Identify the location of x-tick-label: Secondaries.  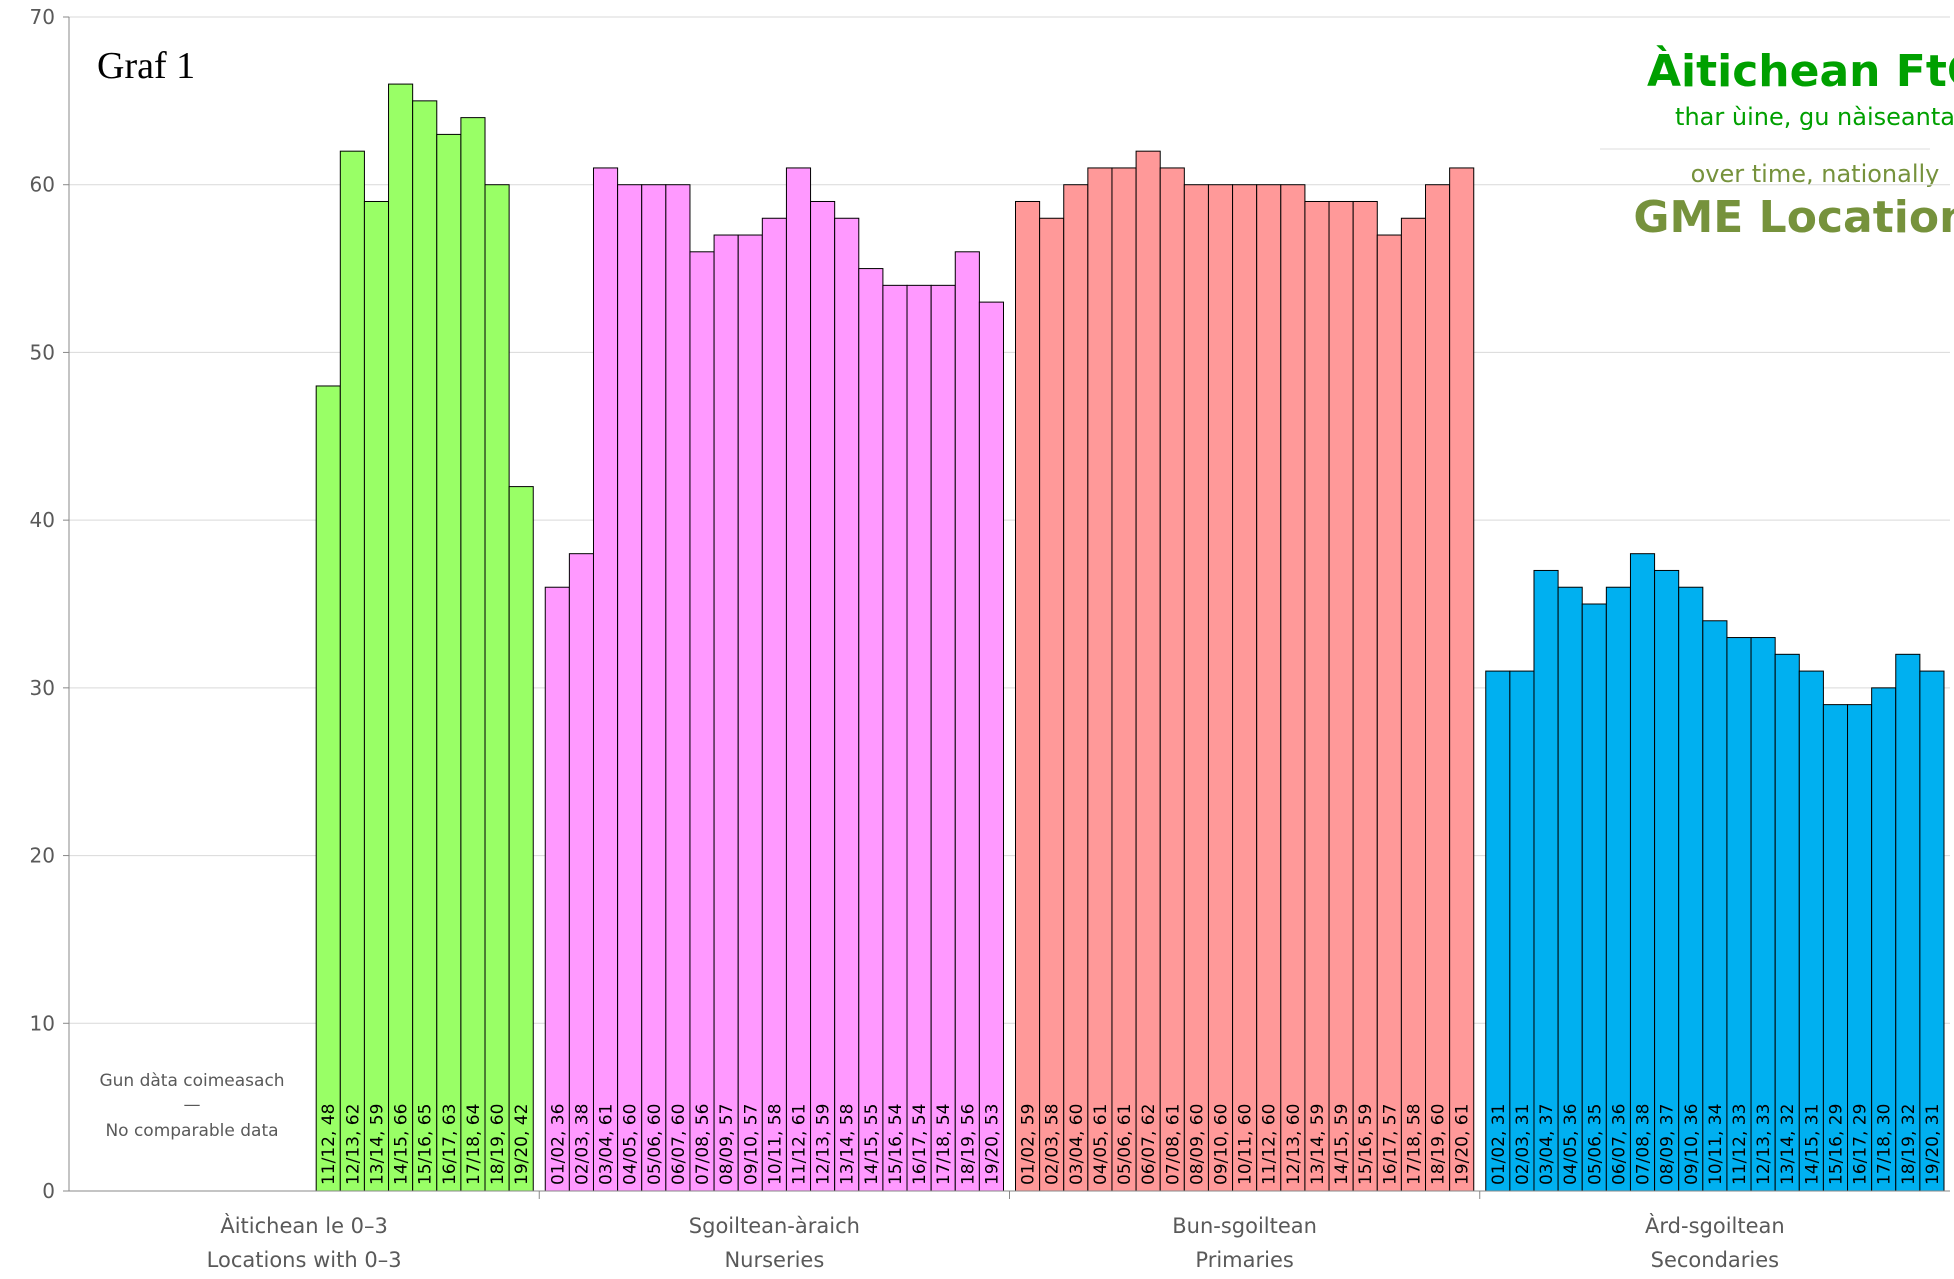
(1715, 1260).